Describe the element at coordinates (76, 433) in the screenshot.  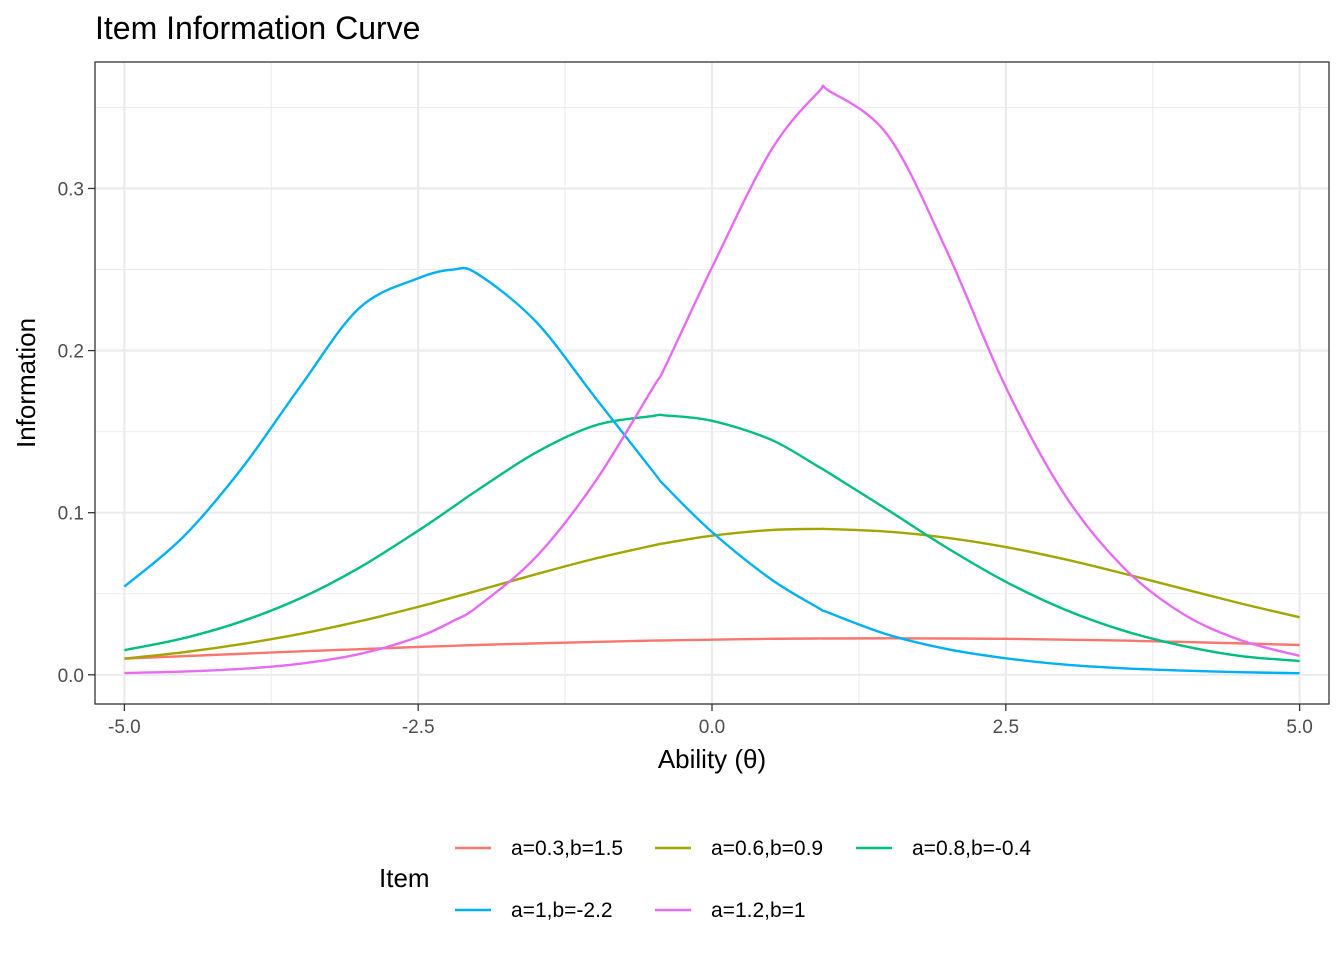
I see `y-axis: 0.0 0.1 0.2 0.3` at that location.